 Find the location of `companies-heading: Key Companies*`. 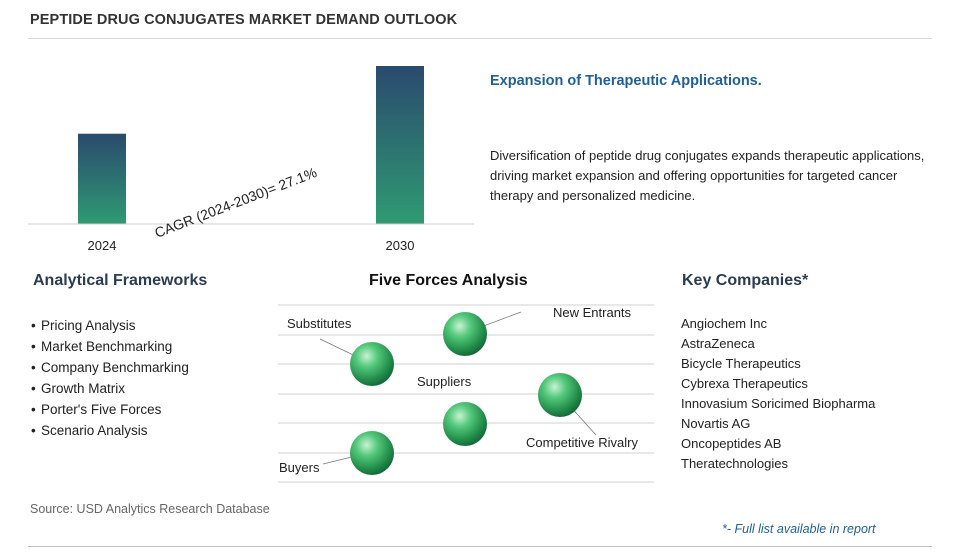

companies-heading: Key Companies* is located at coordinates (745, 280).